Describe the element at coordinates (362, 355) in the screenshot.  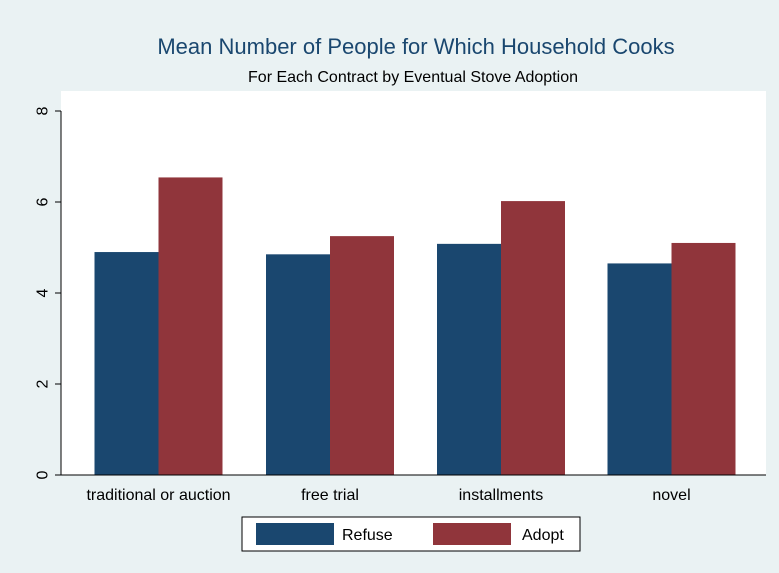
I see `bar-adopt-free-trial` at that location.